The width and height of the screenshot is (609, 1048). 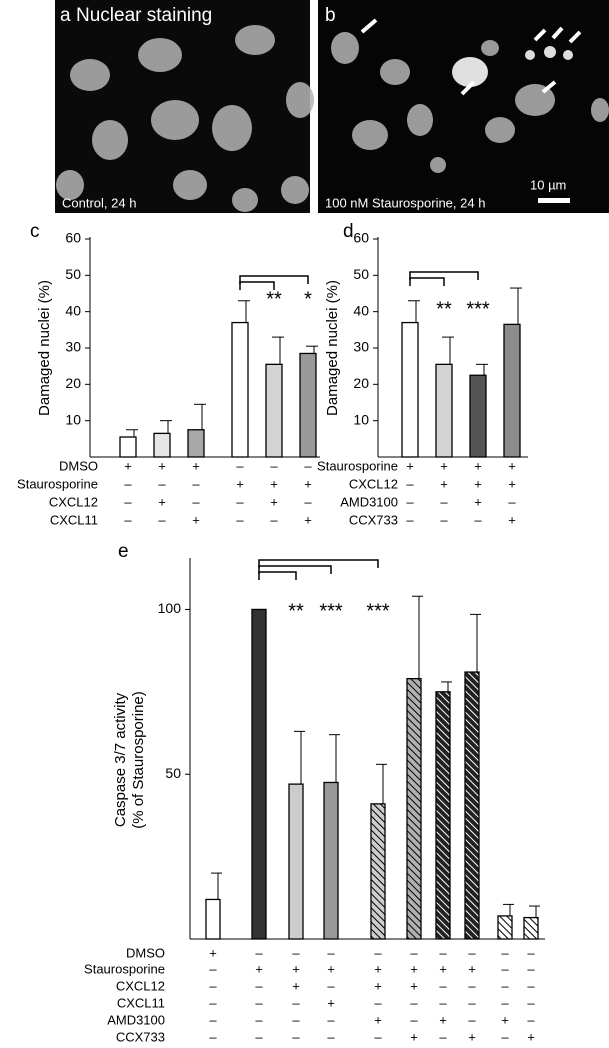 I want to click on image-label: b, so click(x=330, y=15).